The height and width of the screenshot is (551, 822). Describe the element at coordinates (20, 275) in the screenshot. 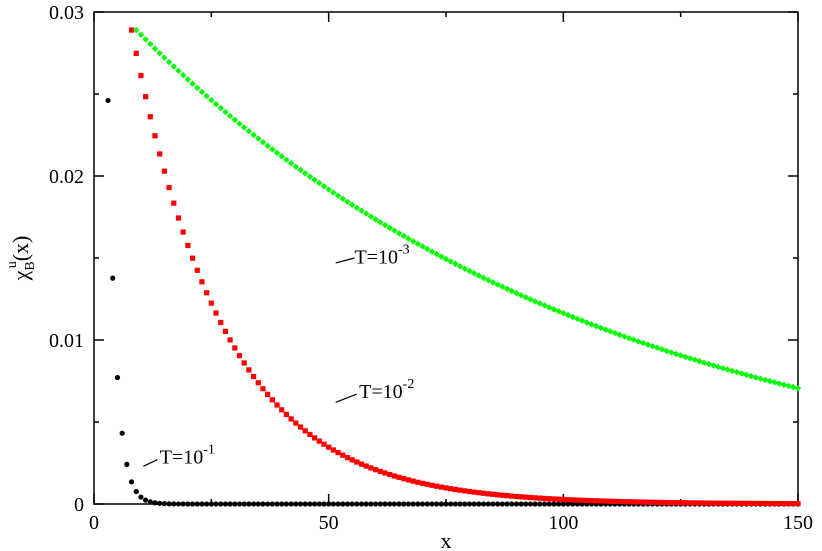

I see `y-axis-label-base: χ` at that location.